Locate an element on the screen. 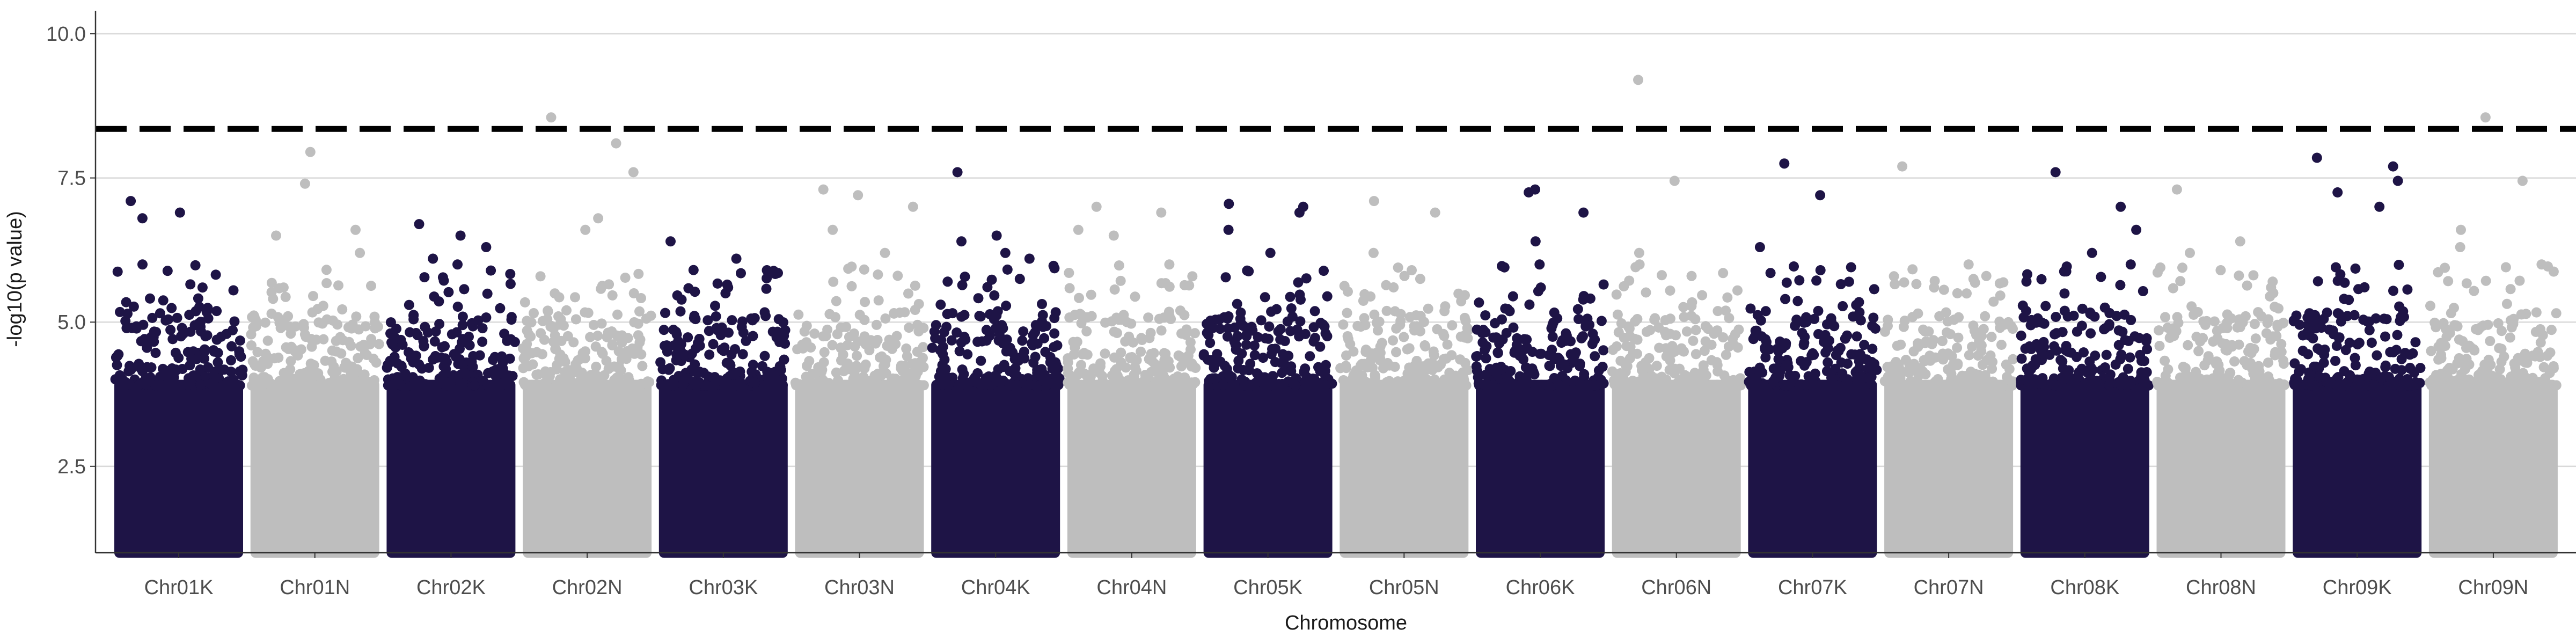  peak-point-chr02k is located at coordinates (457, 264).